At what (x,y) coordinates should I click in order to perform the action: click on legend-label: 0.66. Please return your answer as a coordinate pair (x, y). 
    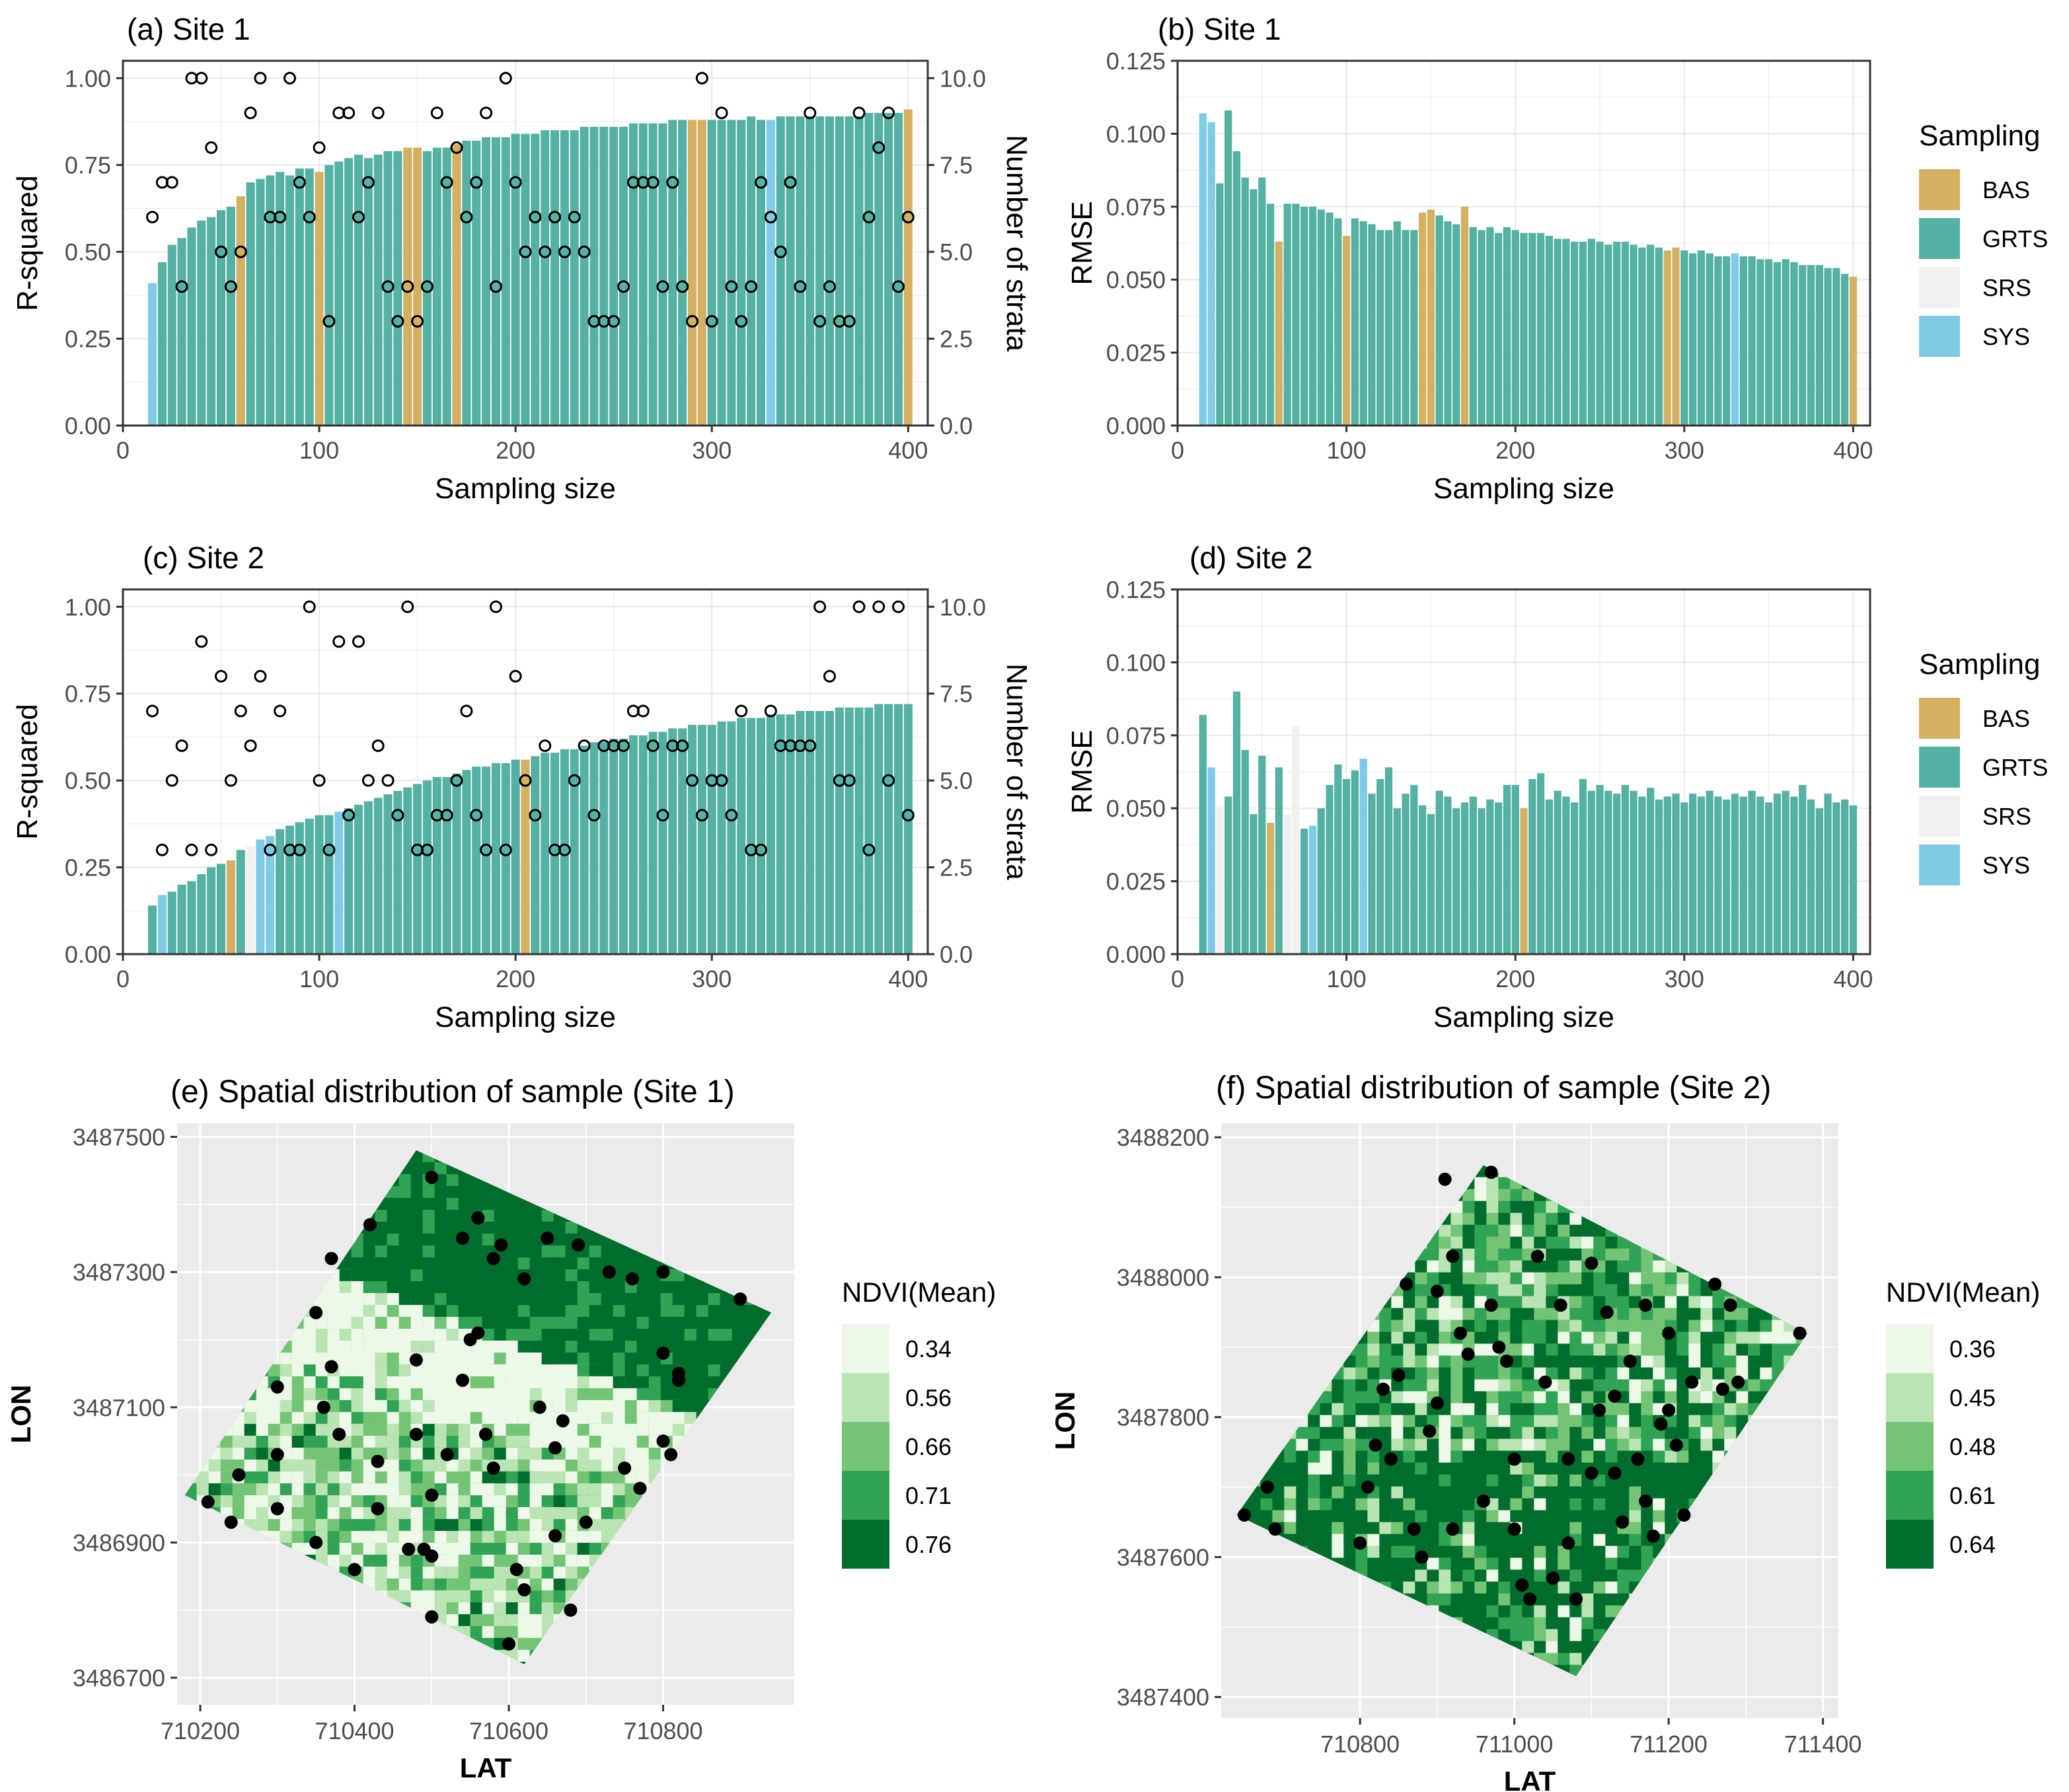
    Looking at the image, I should click on (928, 1447).